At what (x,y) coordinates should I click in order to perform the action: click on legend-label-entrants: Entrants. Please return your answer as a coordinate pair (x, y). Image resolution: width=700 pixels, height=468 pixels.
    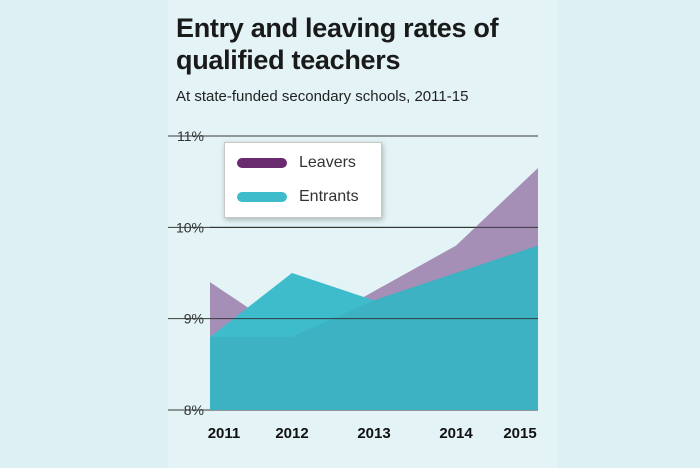
    Looking at the image, I should click on (329, 196).